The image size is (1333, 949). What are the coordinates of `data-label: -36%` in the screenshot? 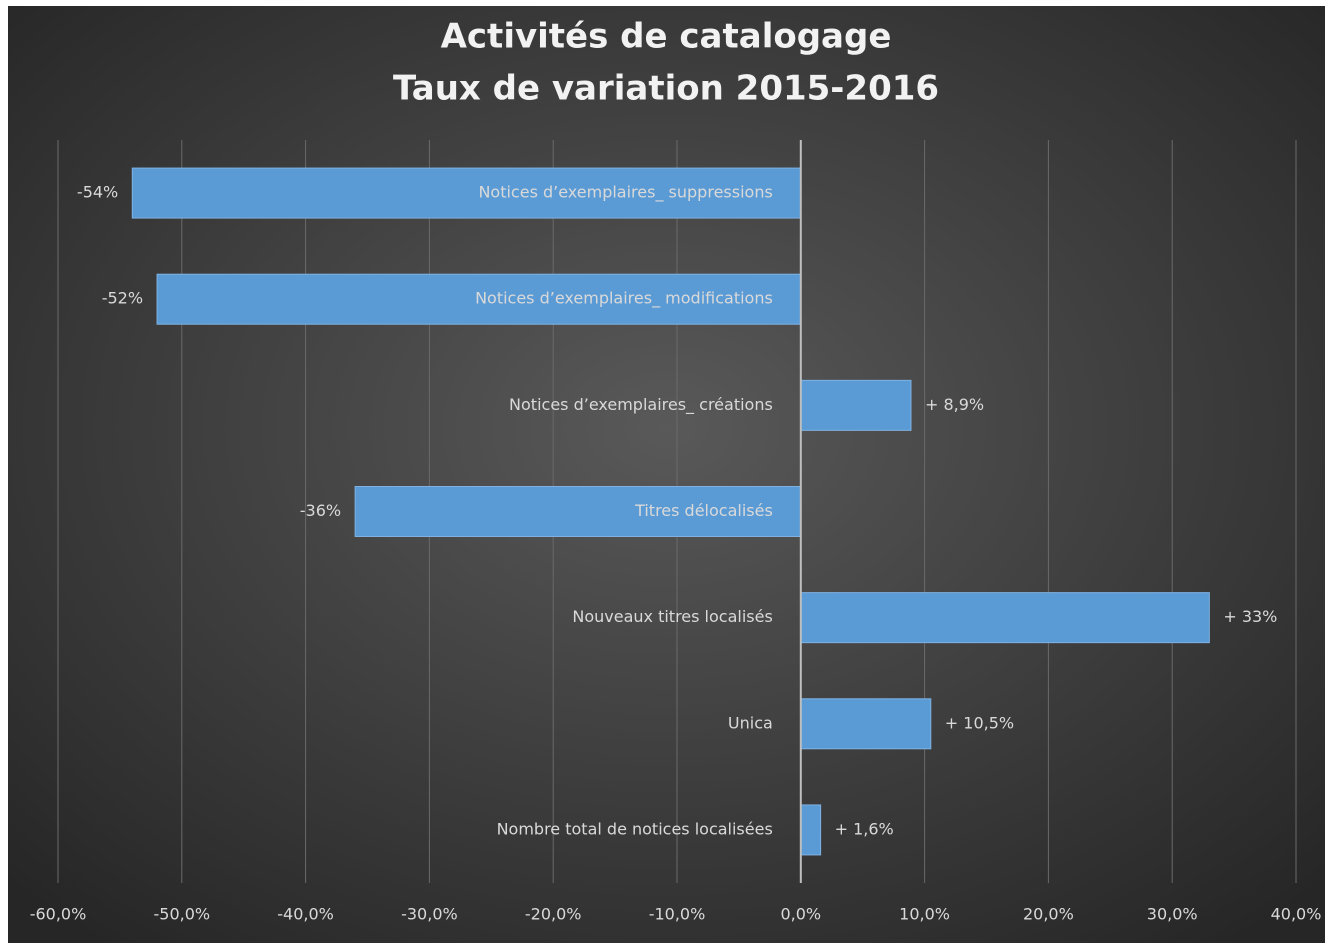 It's located at (320, 510).